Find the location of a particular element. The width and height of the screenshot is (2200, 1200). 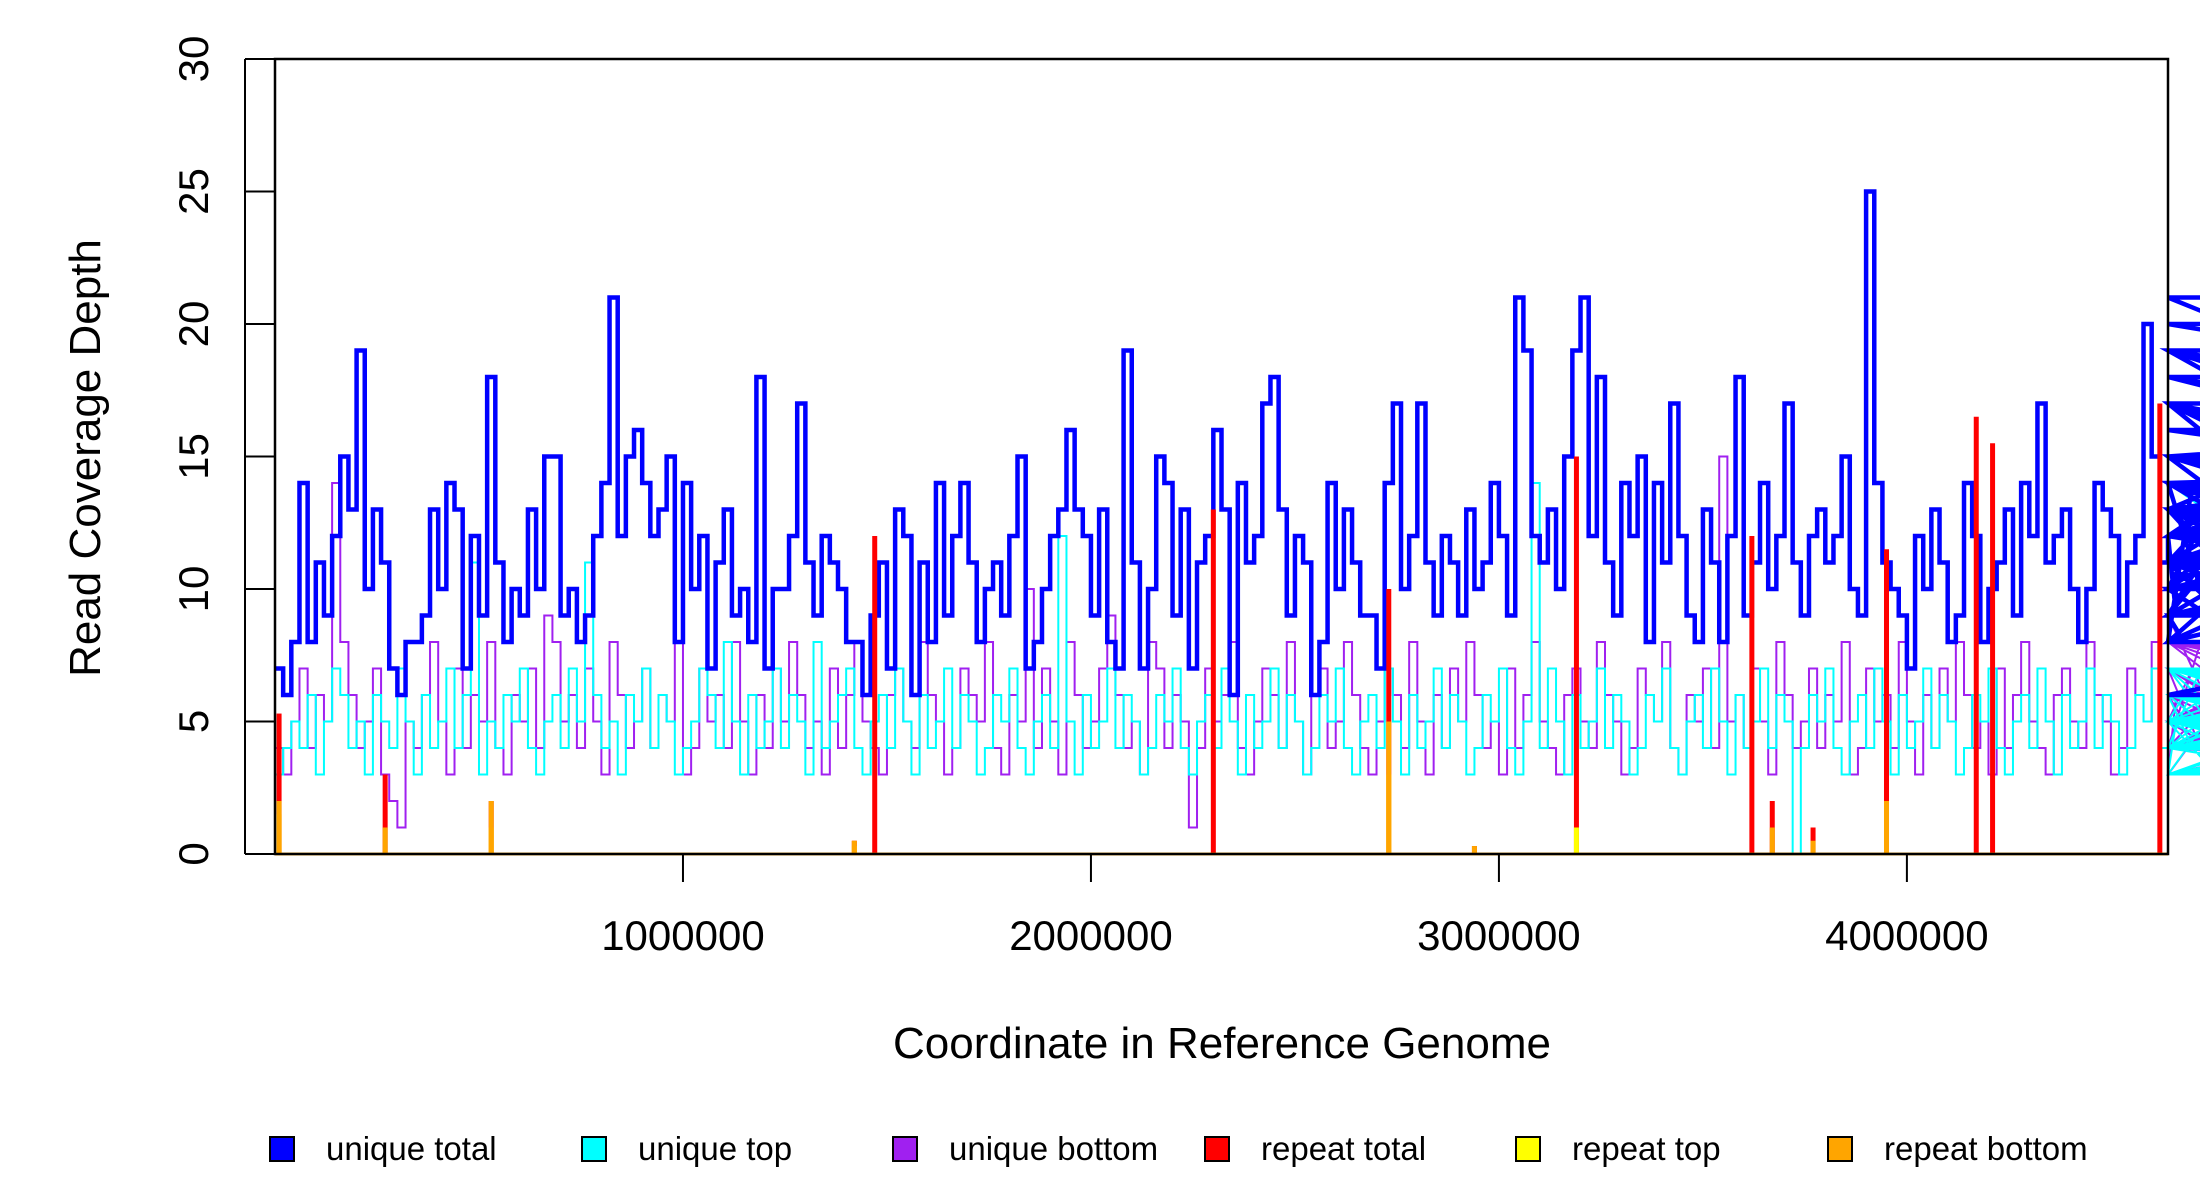

y-tick-label: 10 is located at coordinates (193, 589).